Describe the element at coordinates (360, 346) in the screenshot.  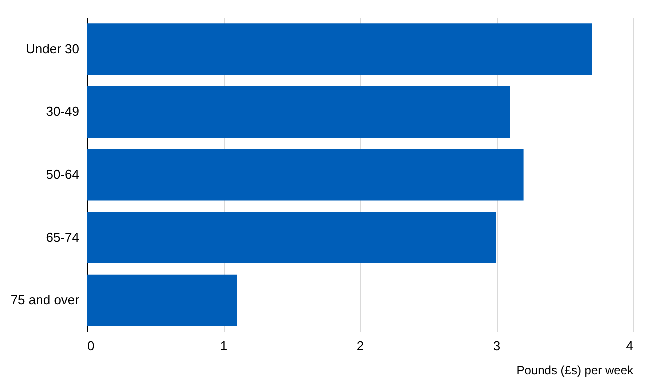
I see `x-tick-label: 2` at that location.